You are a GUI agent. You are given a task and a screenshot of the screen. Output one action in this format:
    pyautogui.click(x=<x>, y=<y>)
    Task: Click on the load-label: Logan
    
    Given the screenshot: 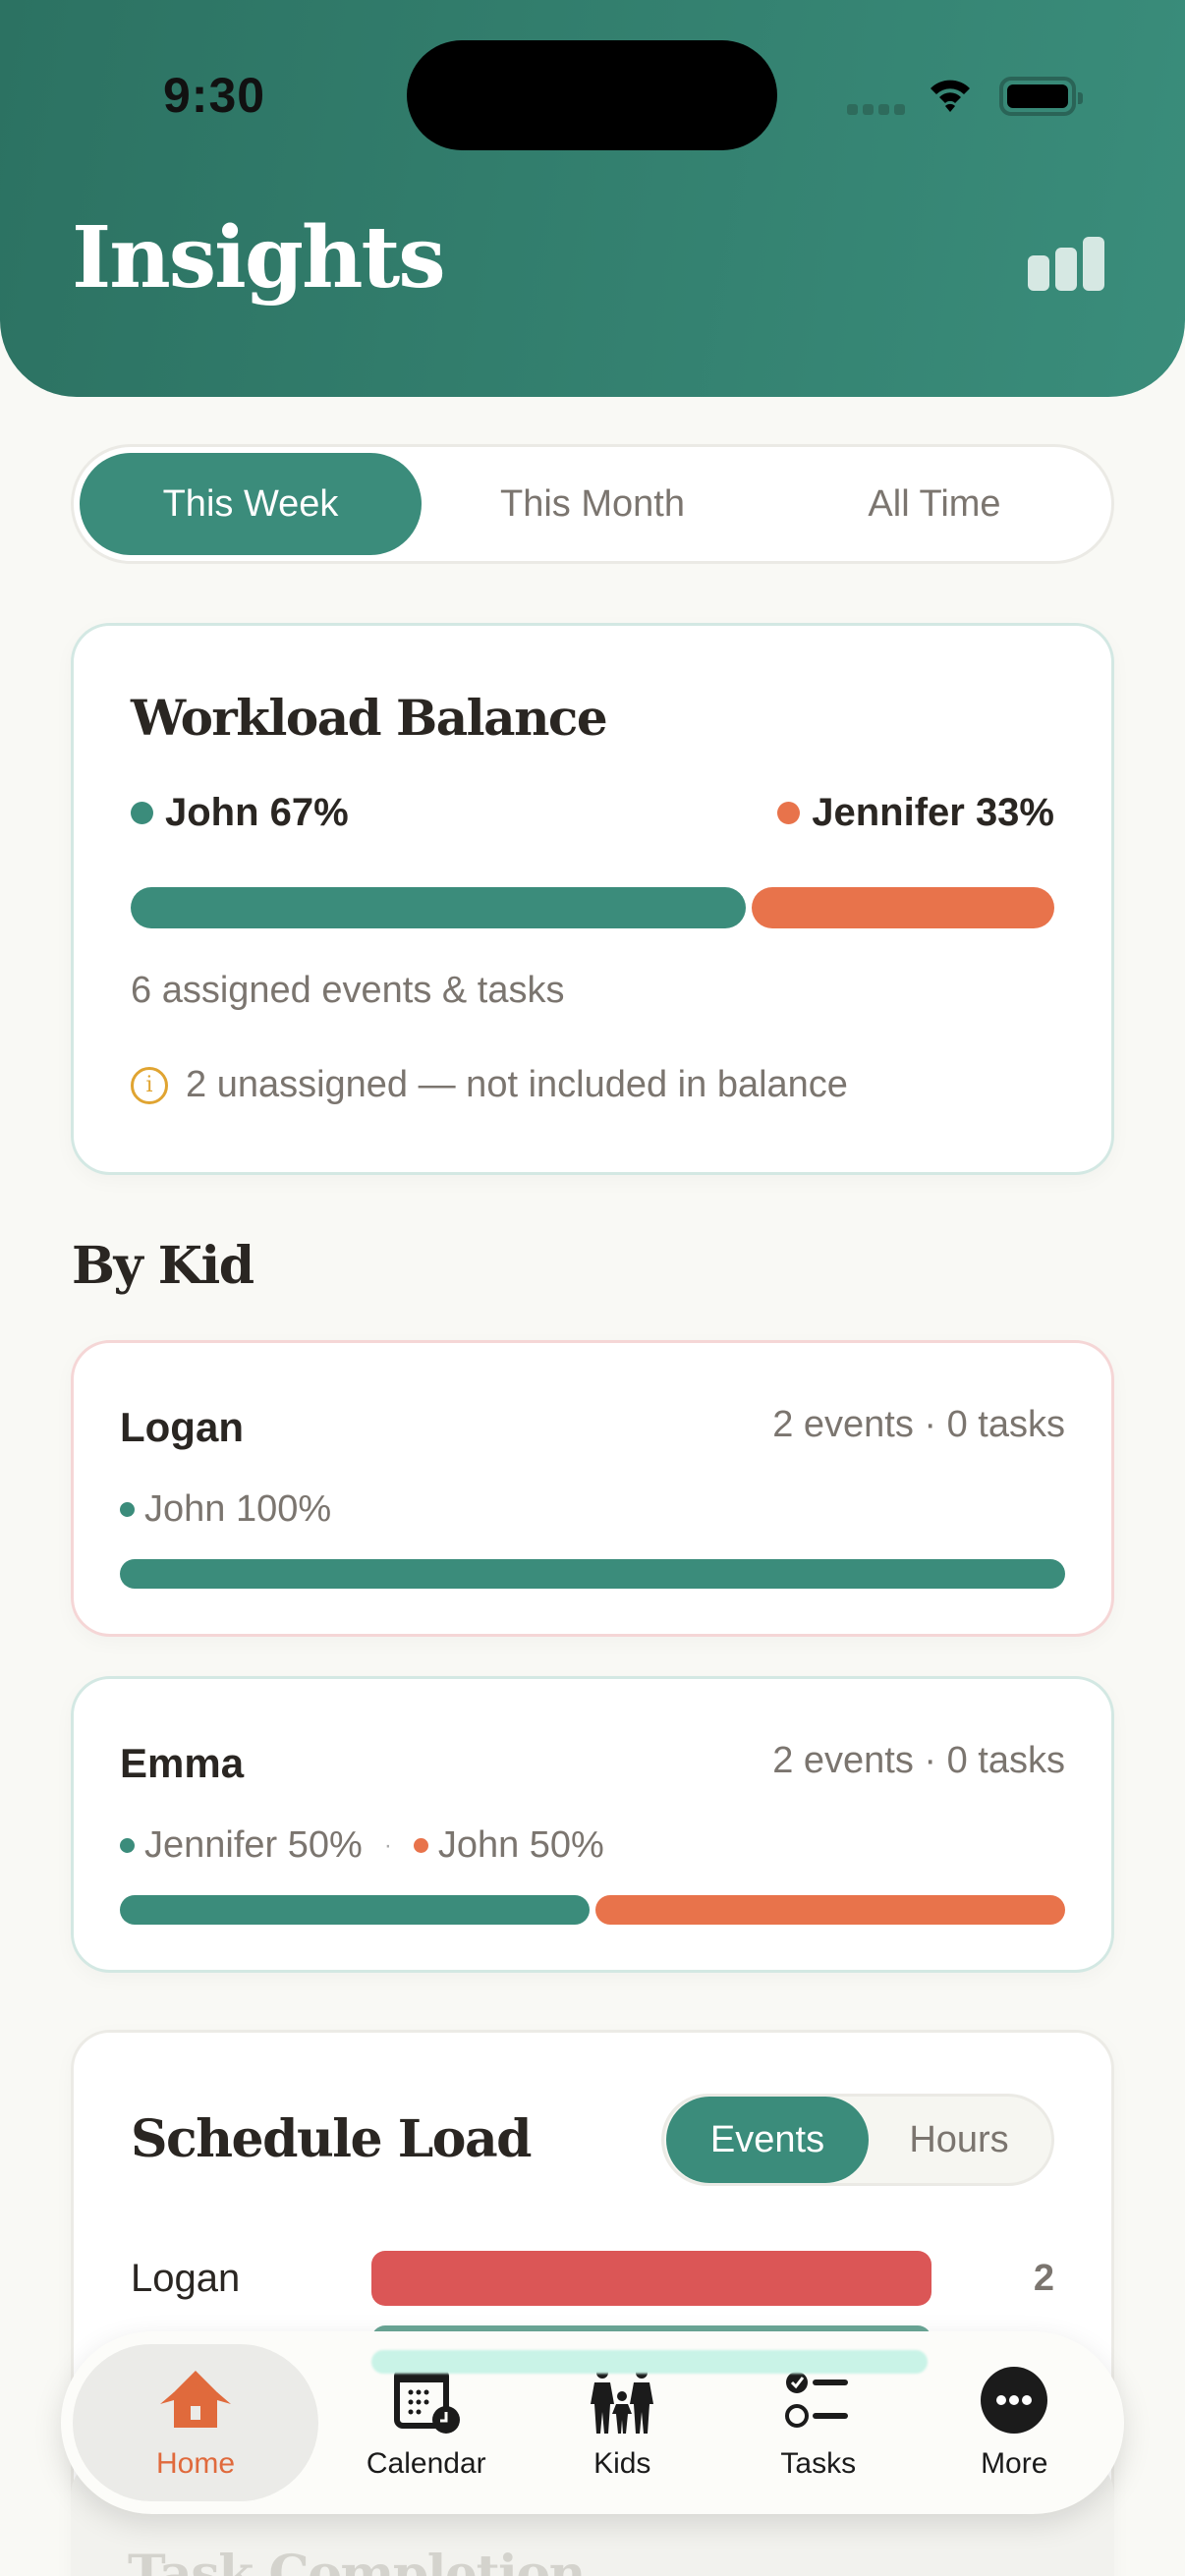 What is the action you would take?
    pyautogui.click(x=186, y=2278)
    